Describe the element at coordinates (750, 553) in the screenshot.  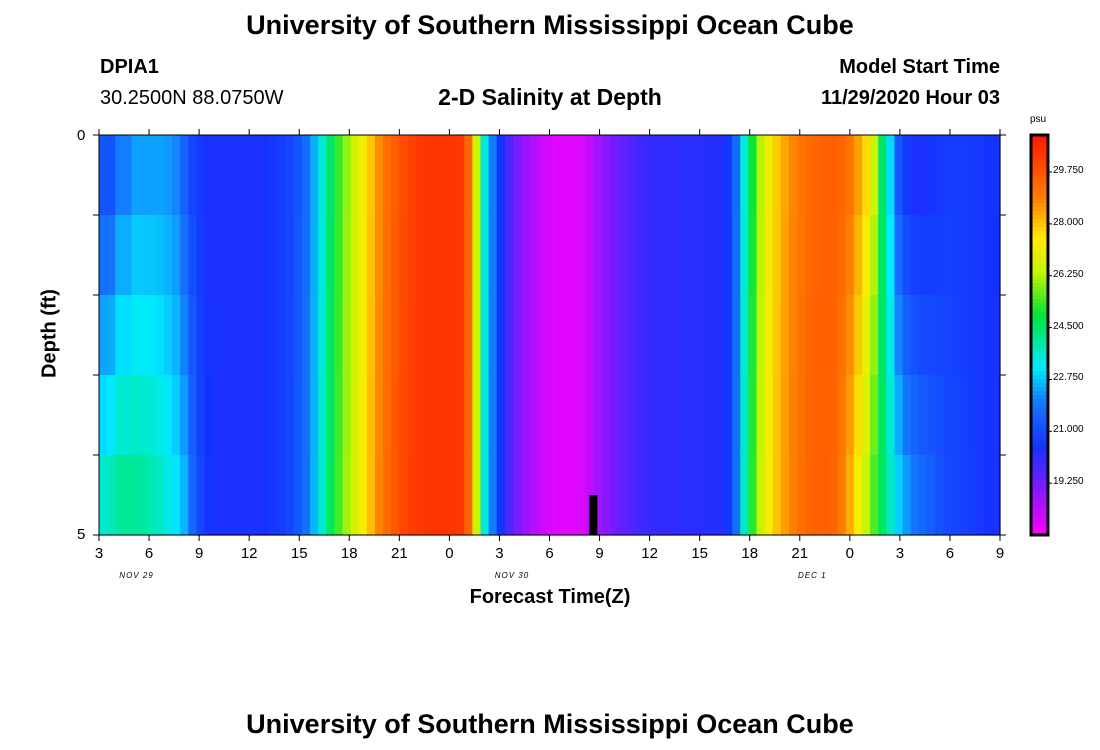
I see `x-tick-label: 18` at that location.